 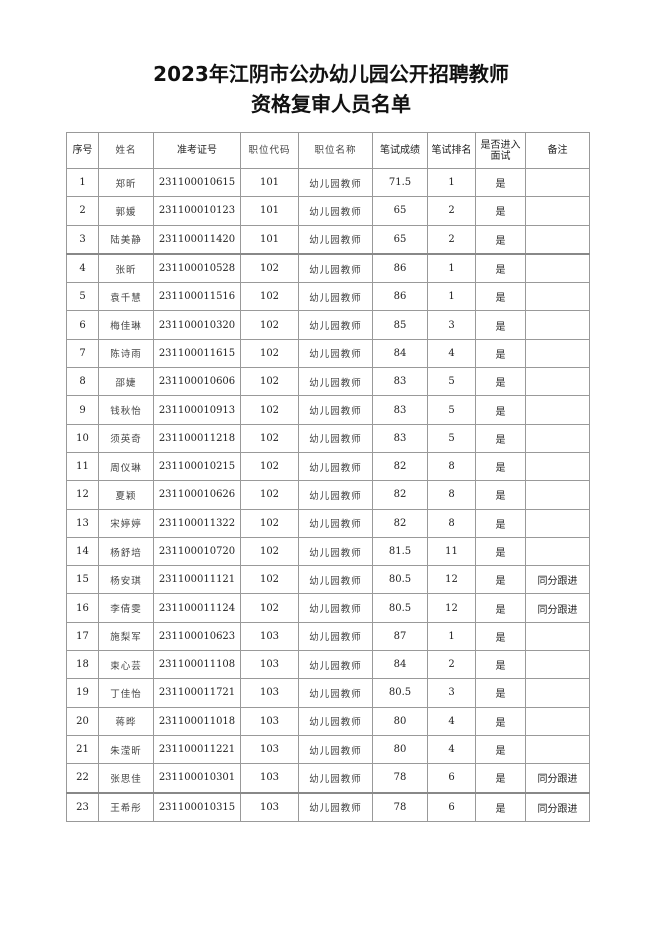 I want to click on table-row: 17 施梨军 231100010623 103 幼儿园教师 87 1 是, so click(x=328, y=636).